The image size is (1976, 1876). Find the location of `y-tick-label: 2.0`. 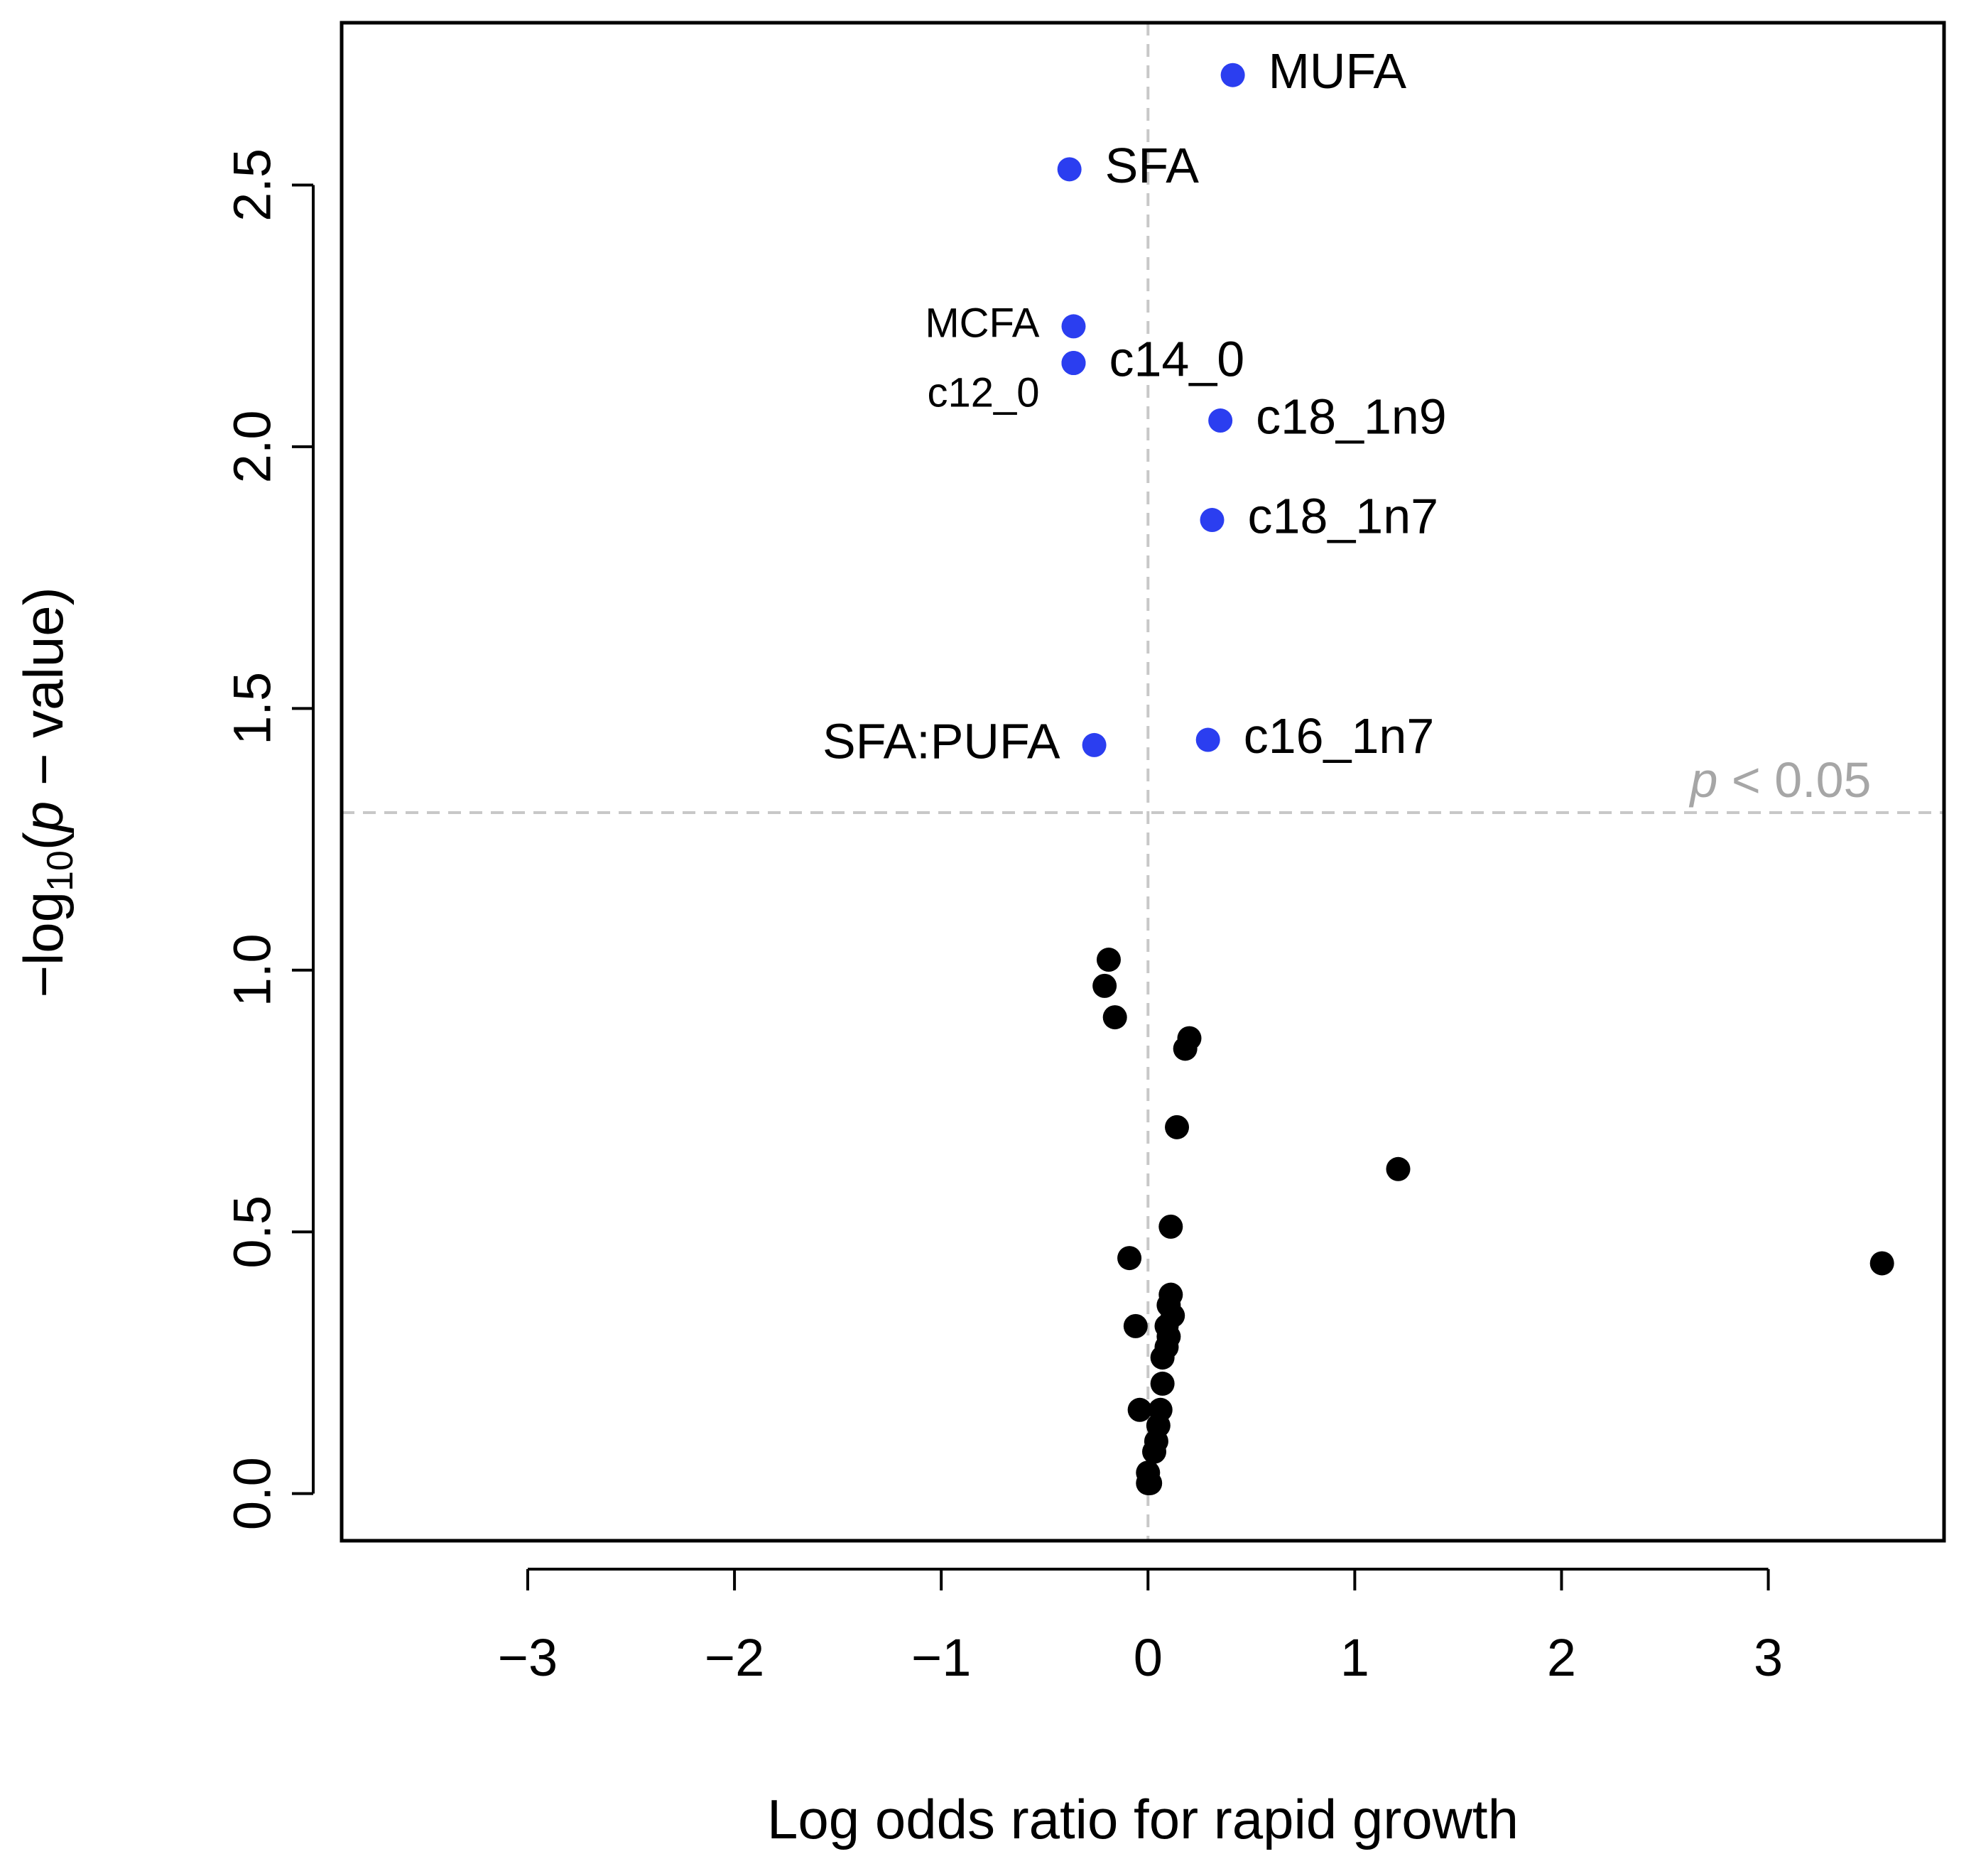

y-tick-label: 2.0 is located at coordinates (253, 446).